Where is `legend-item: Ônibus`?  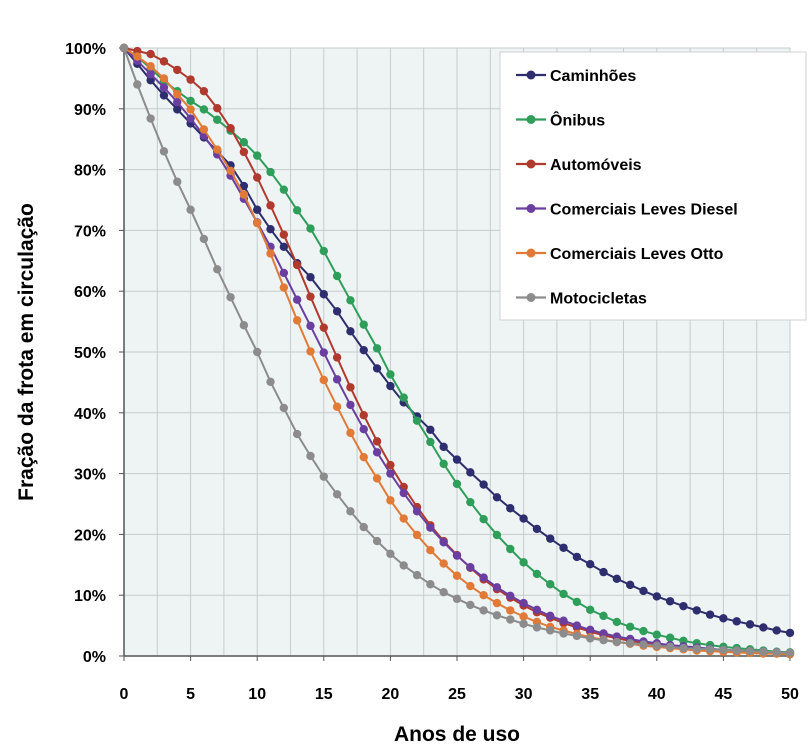
legend-item: Ônibus is located at coordinates (560, 120).